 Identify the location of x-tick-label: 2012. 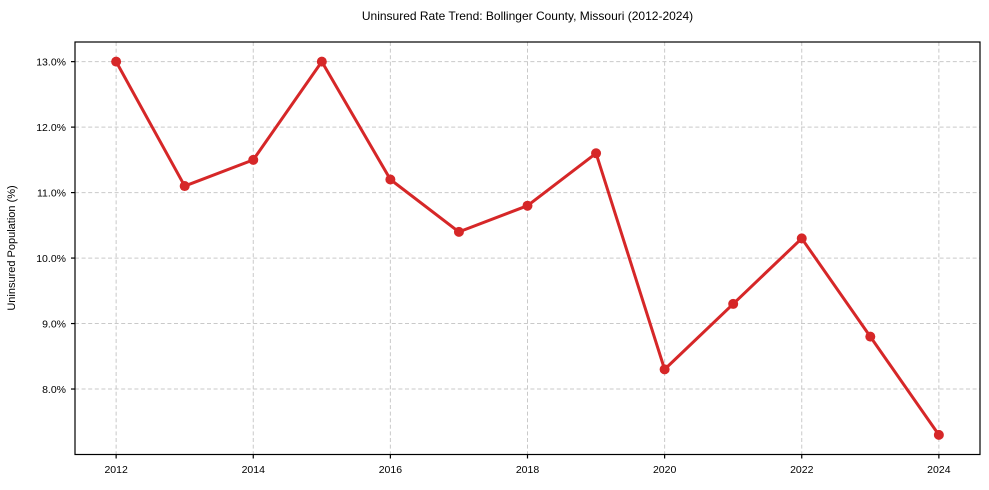
(116, 470).